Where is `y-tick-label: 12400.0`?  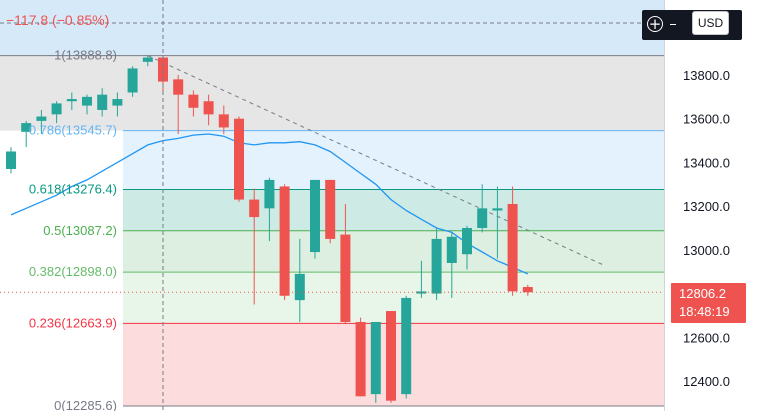
y-tick-label: 12400.0 is located at coordinates (706, 381).